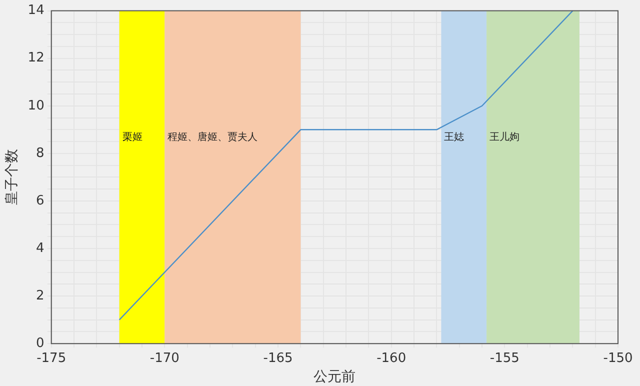  Describe the element at coordinates (278, 358) in the screenshot. I see `x-tick-label: -165` at that location.